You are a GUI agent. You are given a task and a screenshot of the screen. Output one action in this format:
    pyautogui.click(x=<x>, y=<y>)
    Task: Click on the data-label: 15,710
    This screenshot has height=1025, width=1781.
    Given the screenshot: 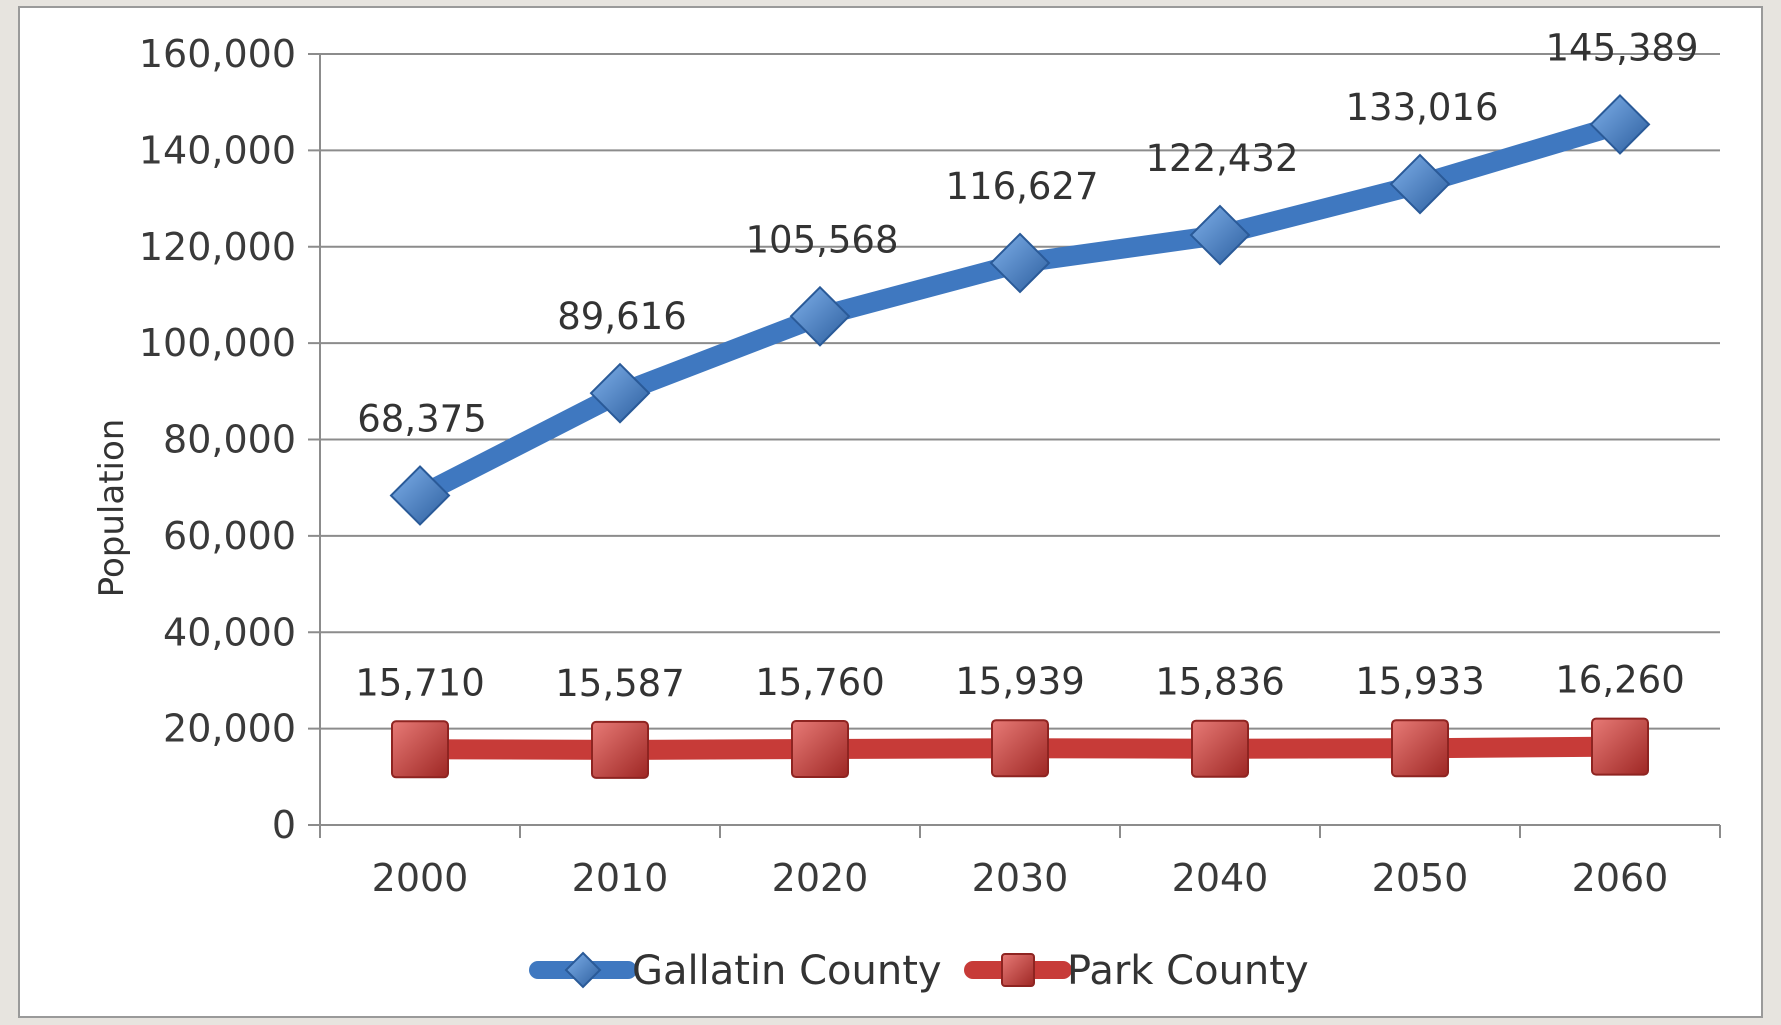 What is the action you would take?
    pyautogui.click(x=419, y=682)
    